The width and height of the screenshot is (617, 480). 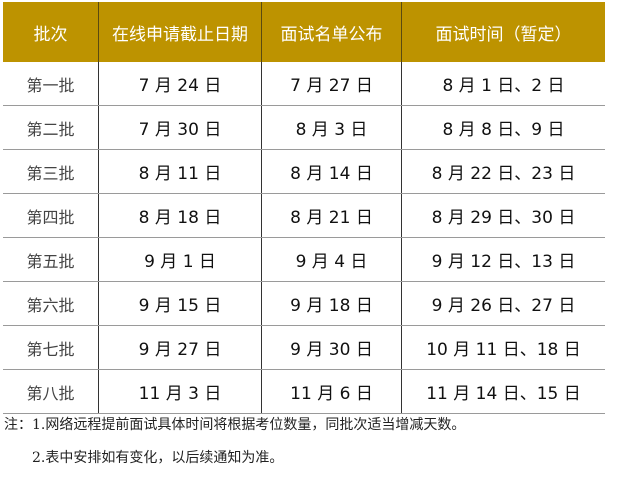 What do you see at coordinates (51, 127) in the screenshot?
I see `batch-cell: 第二批` at bounding box center [51, 127].